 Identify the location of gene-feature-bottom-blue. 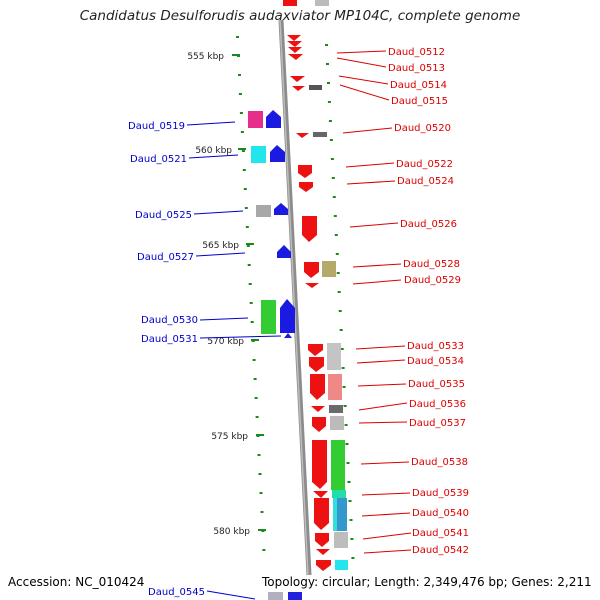
(295, 596).